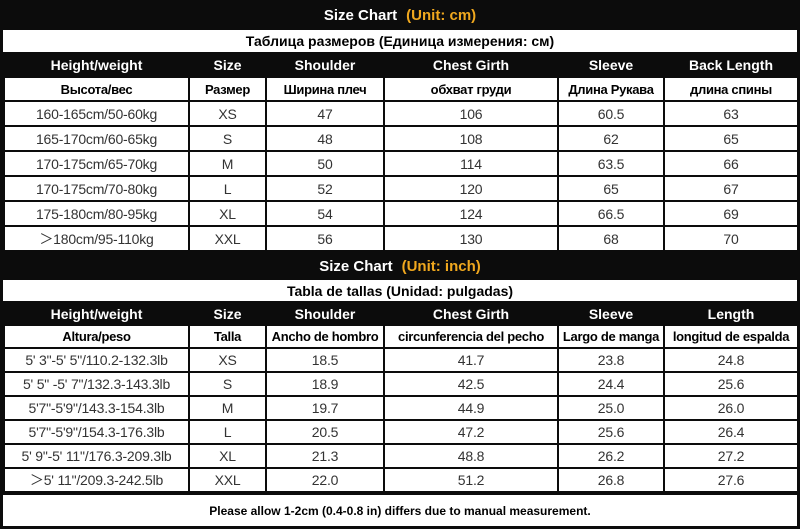 The image size is (800, 529). Describe the element at coordinates (471, 113) in the screenshot. I see `size-cell: 106` at that location.